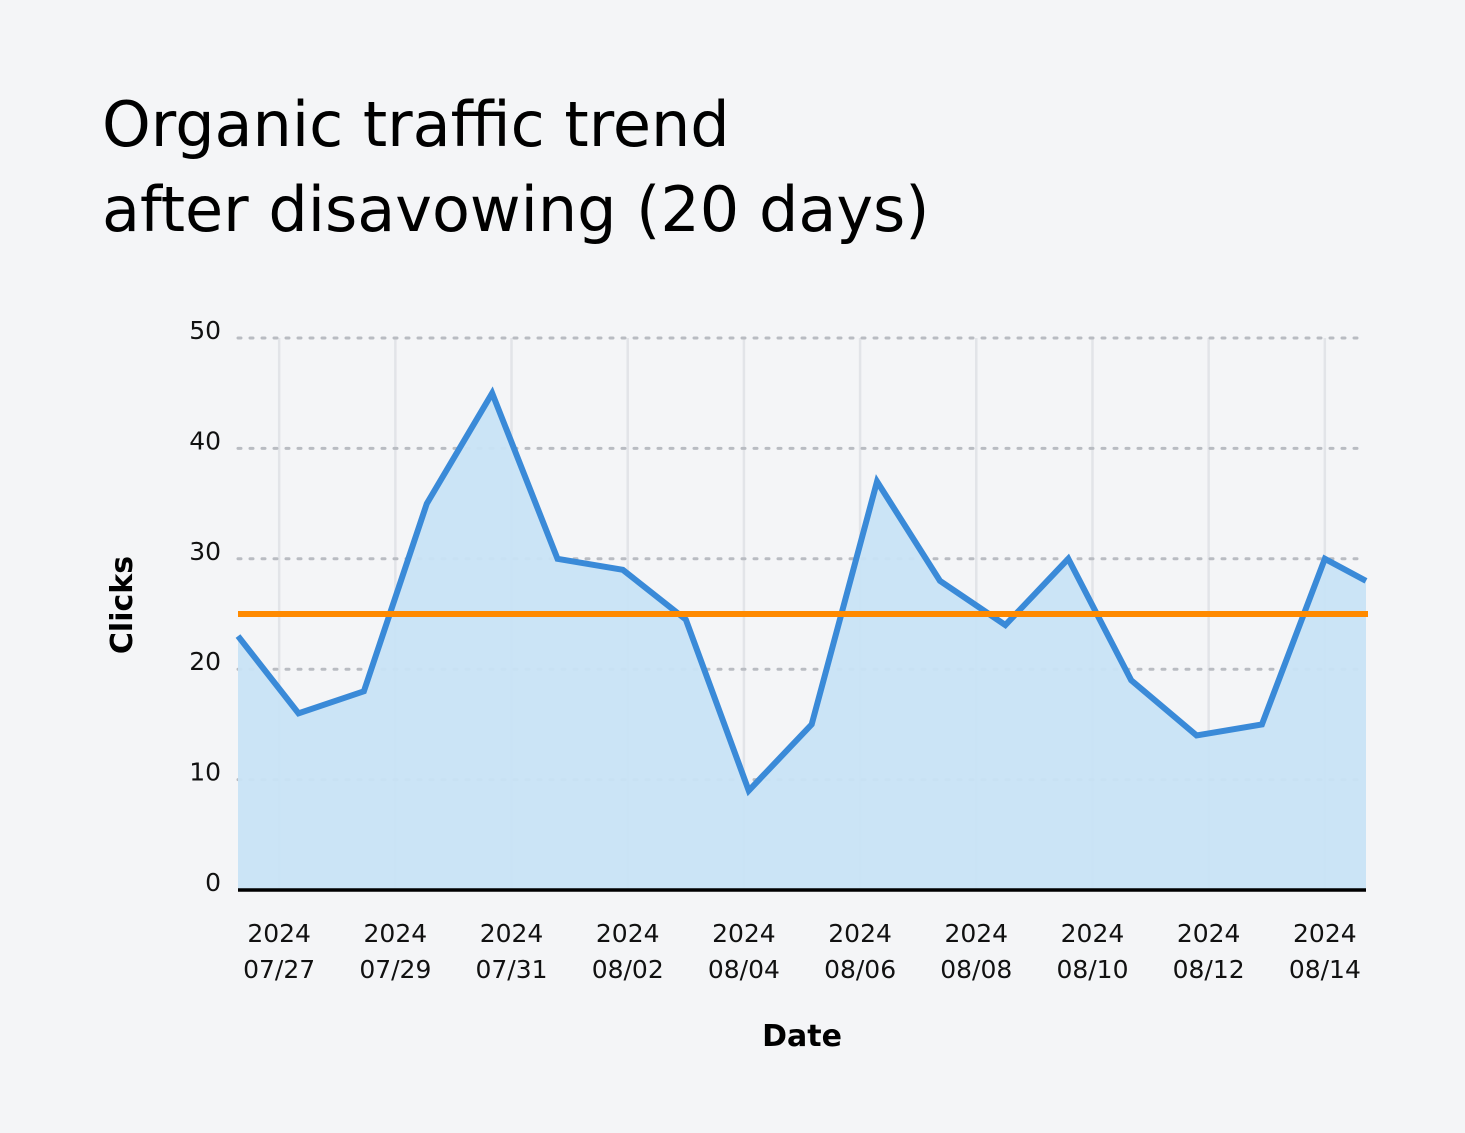 This screenshot has height=1133, width=1465. I want to click on y-axis-label: Clicks, so click(122, 605).